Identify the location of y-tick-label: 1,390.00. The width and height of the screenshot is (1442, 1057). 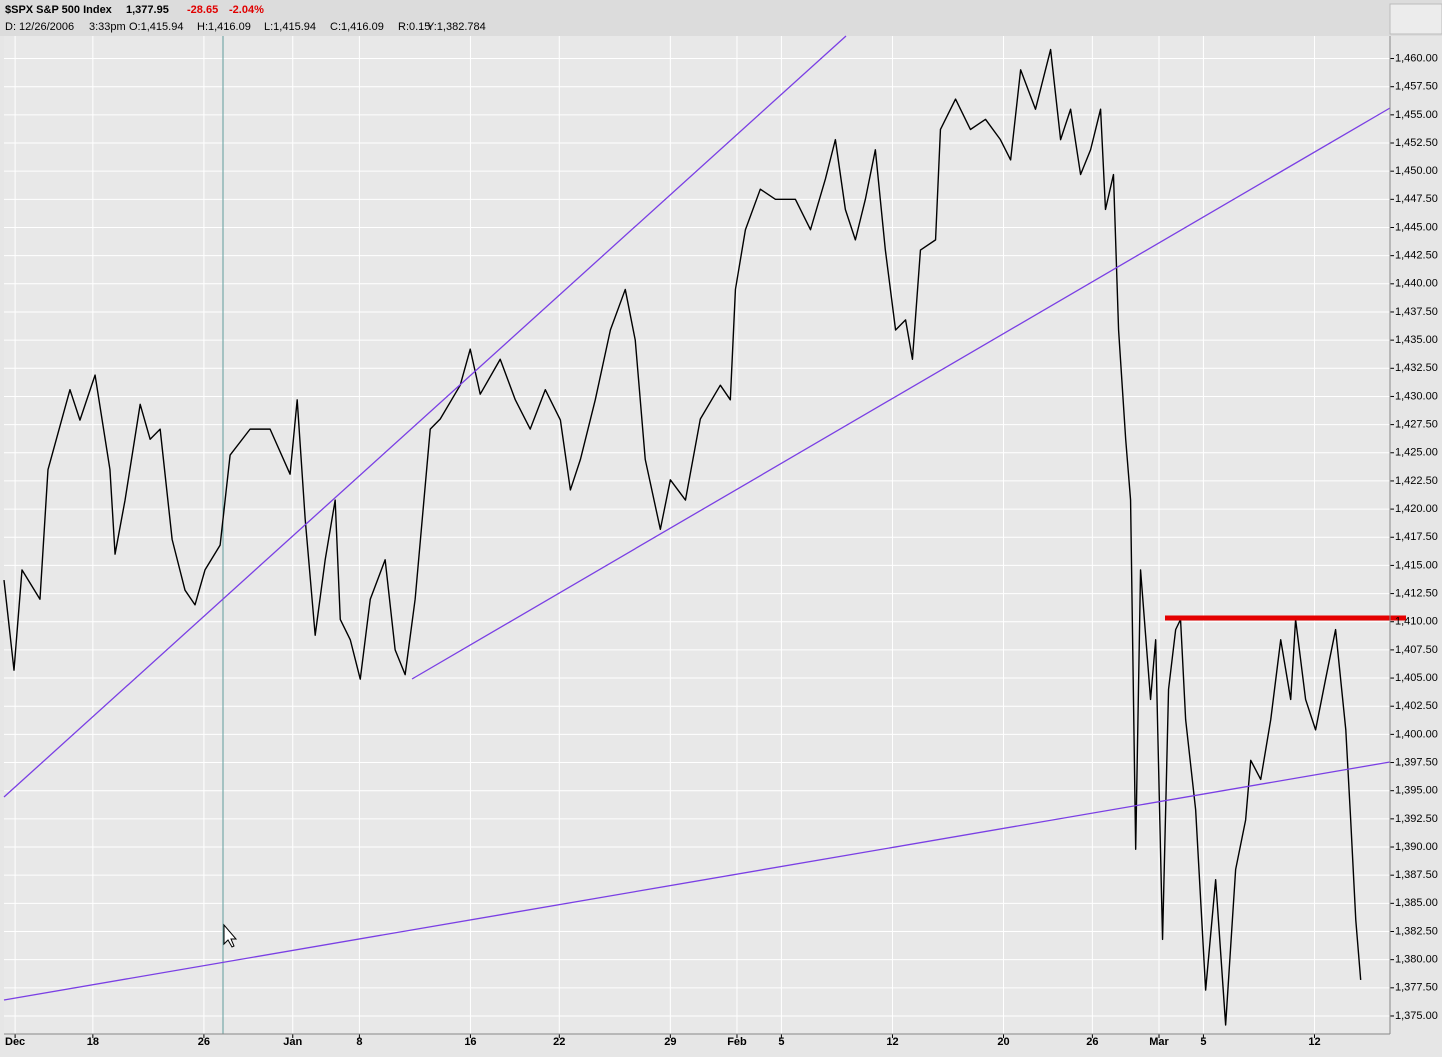
(1416, 847).